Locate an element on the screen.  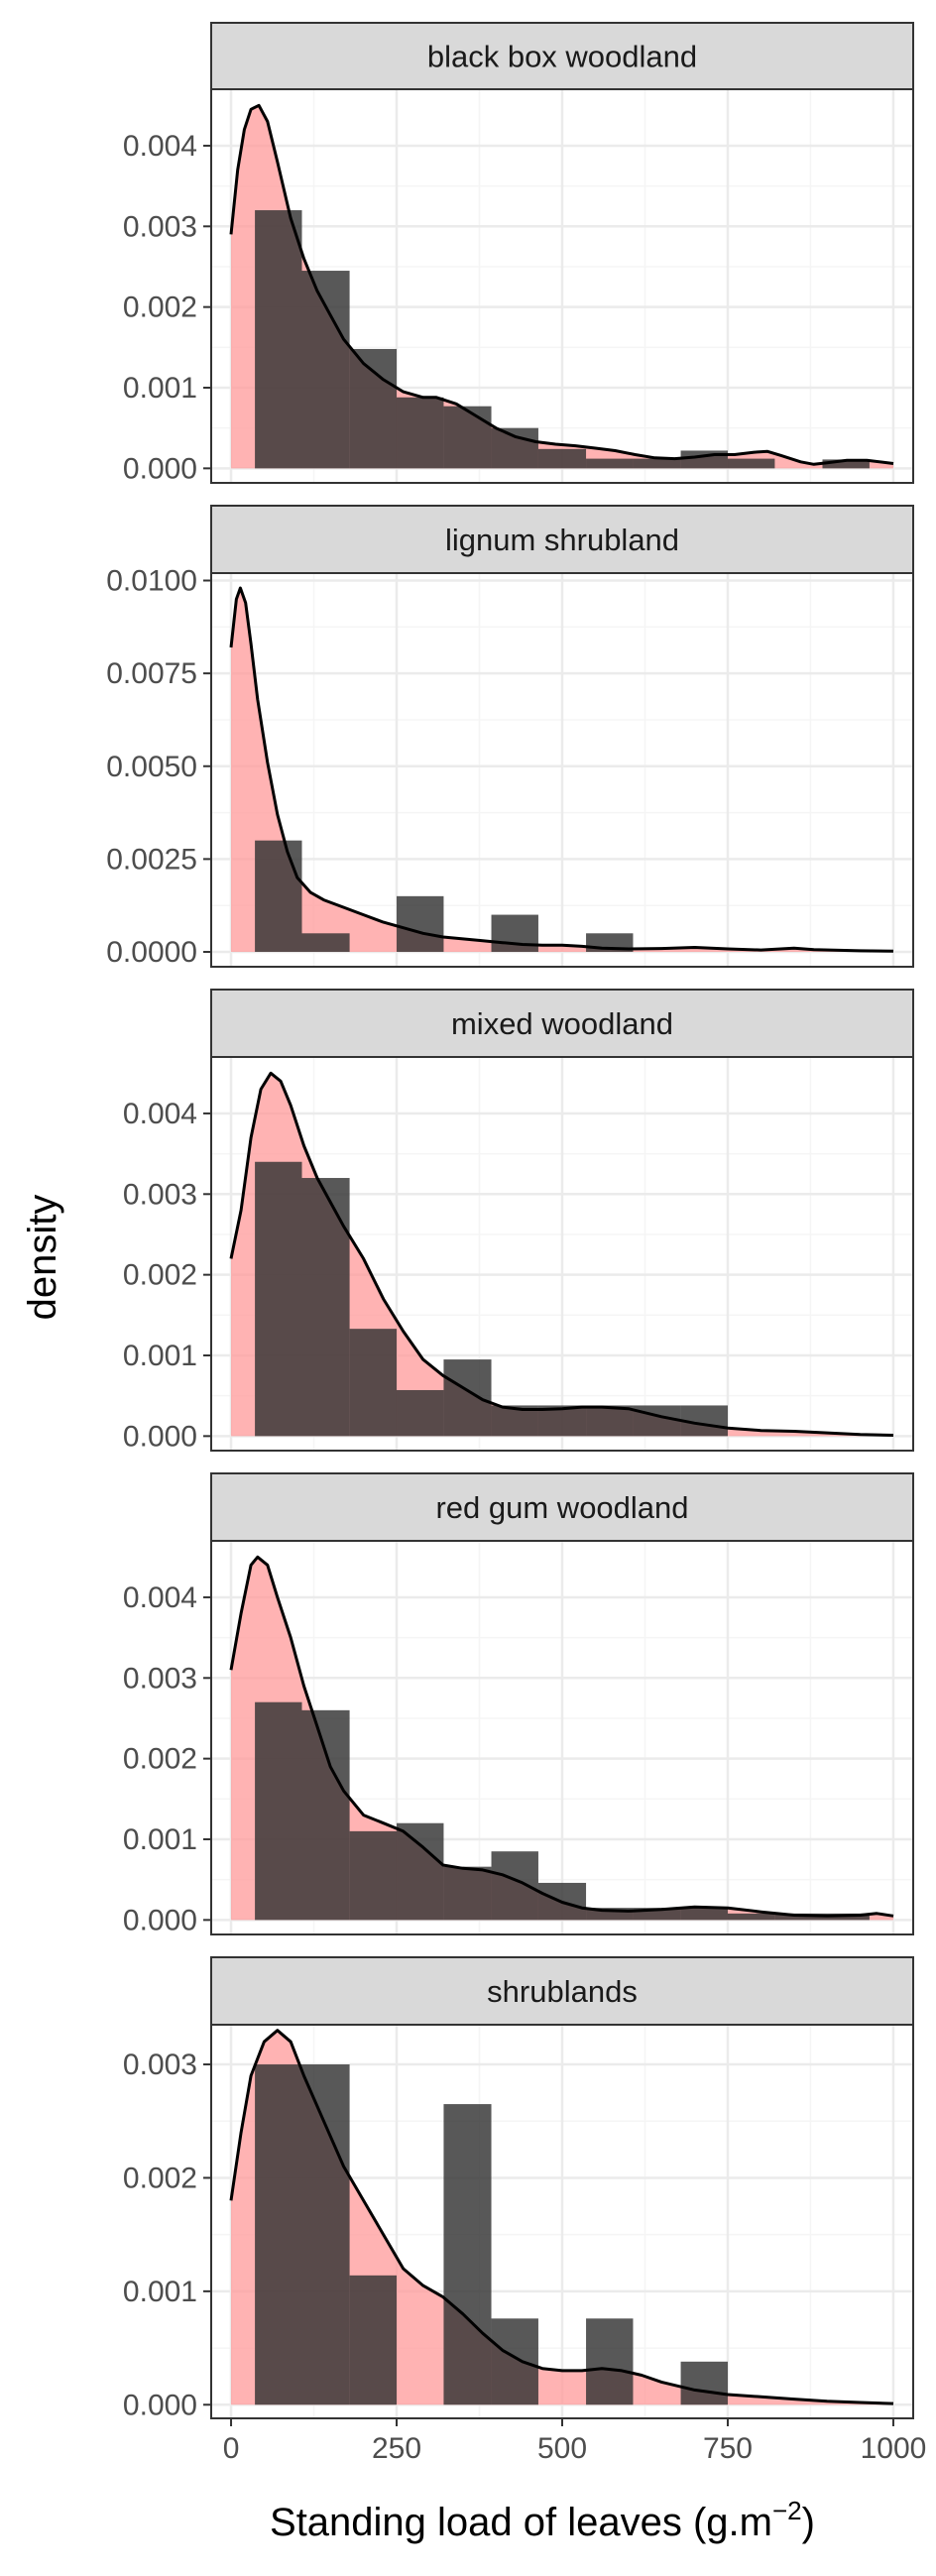
facet-title: lignum shrubland is located at coordinates (562, 540).